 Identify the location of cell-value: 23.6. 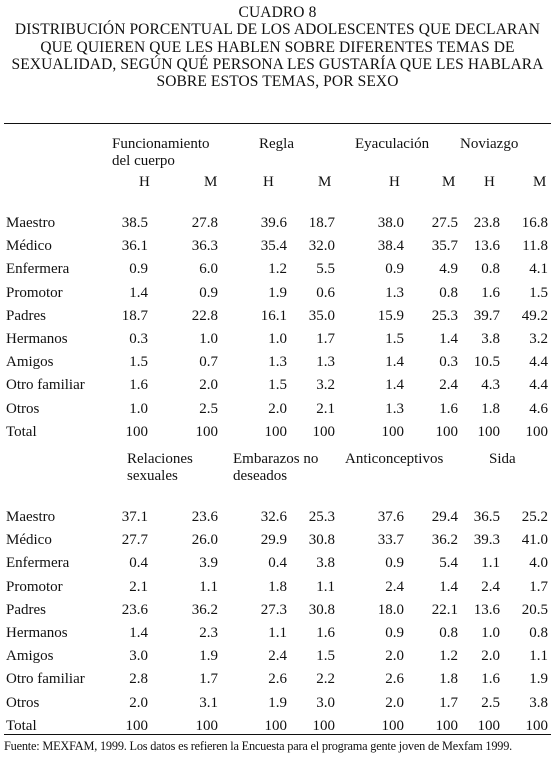
(134, 609).